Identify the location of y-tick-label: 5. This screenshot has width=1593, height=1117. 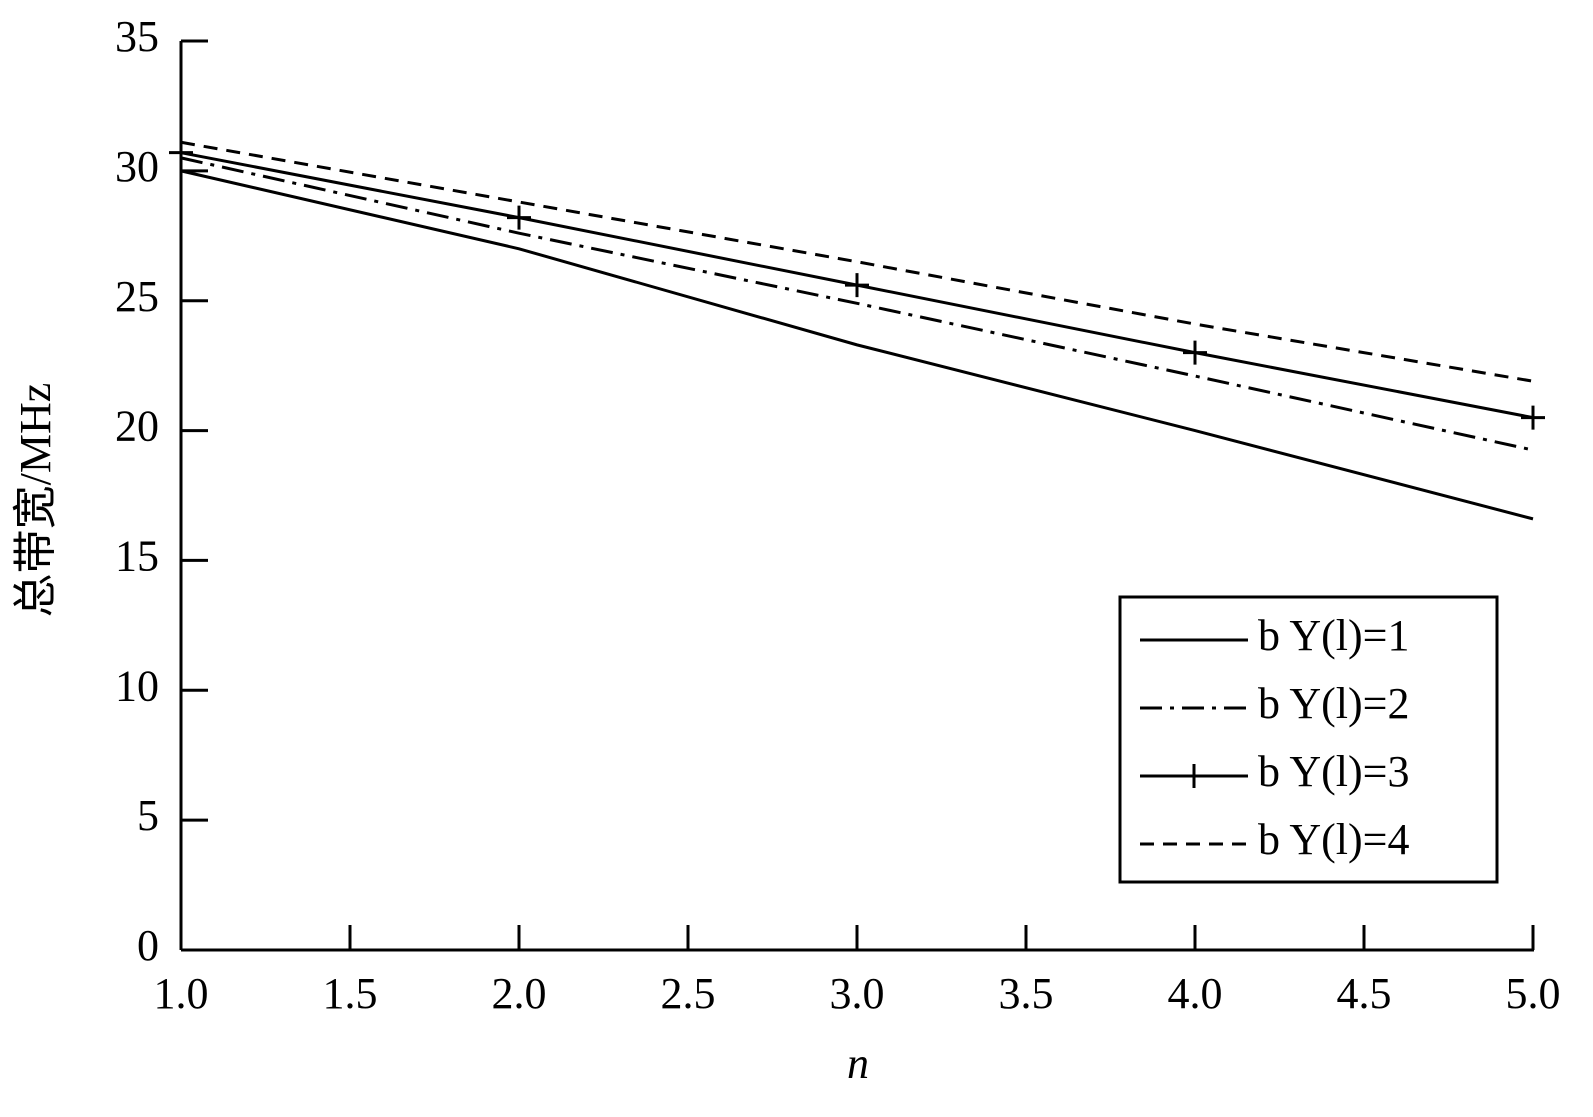
(148, 815).